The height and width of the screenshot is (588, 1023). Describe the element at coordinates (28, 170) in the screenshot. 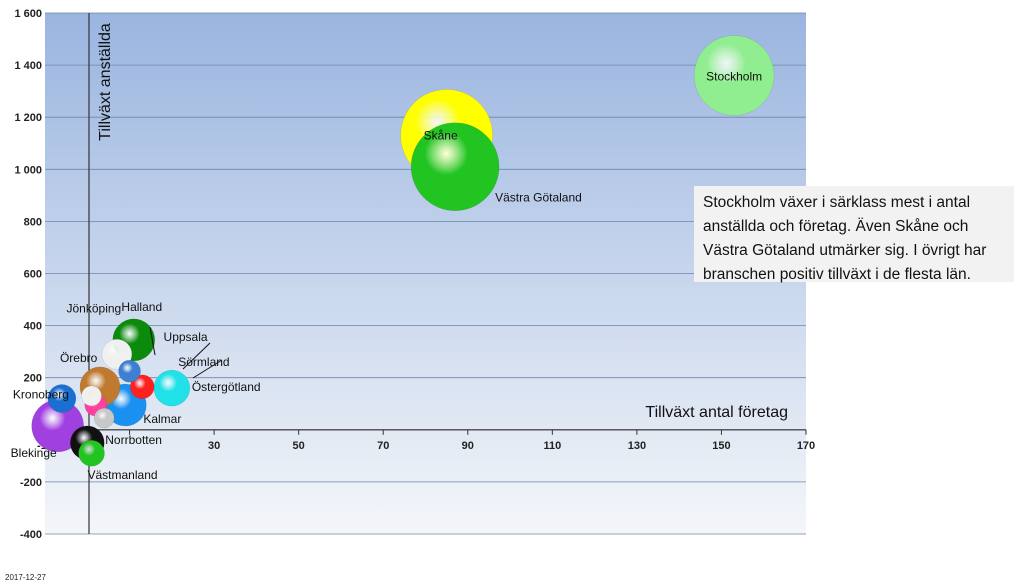

I see `y-tick-label: 1 000` at that location.